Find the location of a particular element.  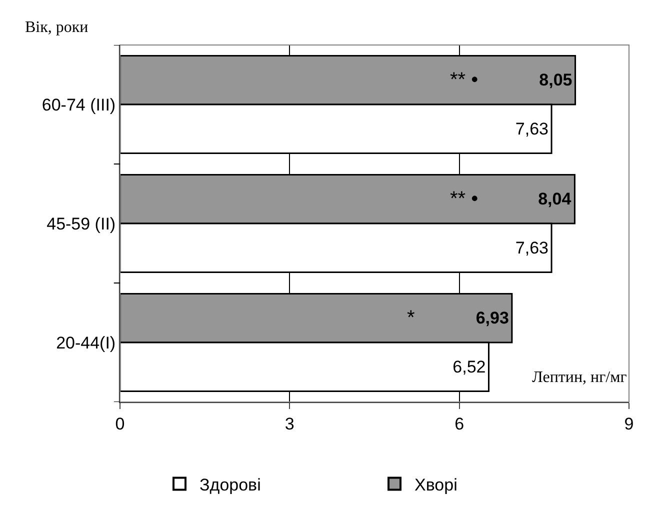

y-tick-label: 20-44(I) is located at coordinates (86, 342).